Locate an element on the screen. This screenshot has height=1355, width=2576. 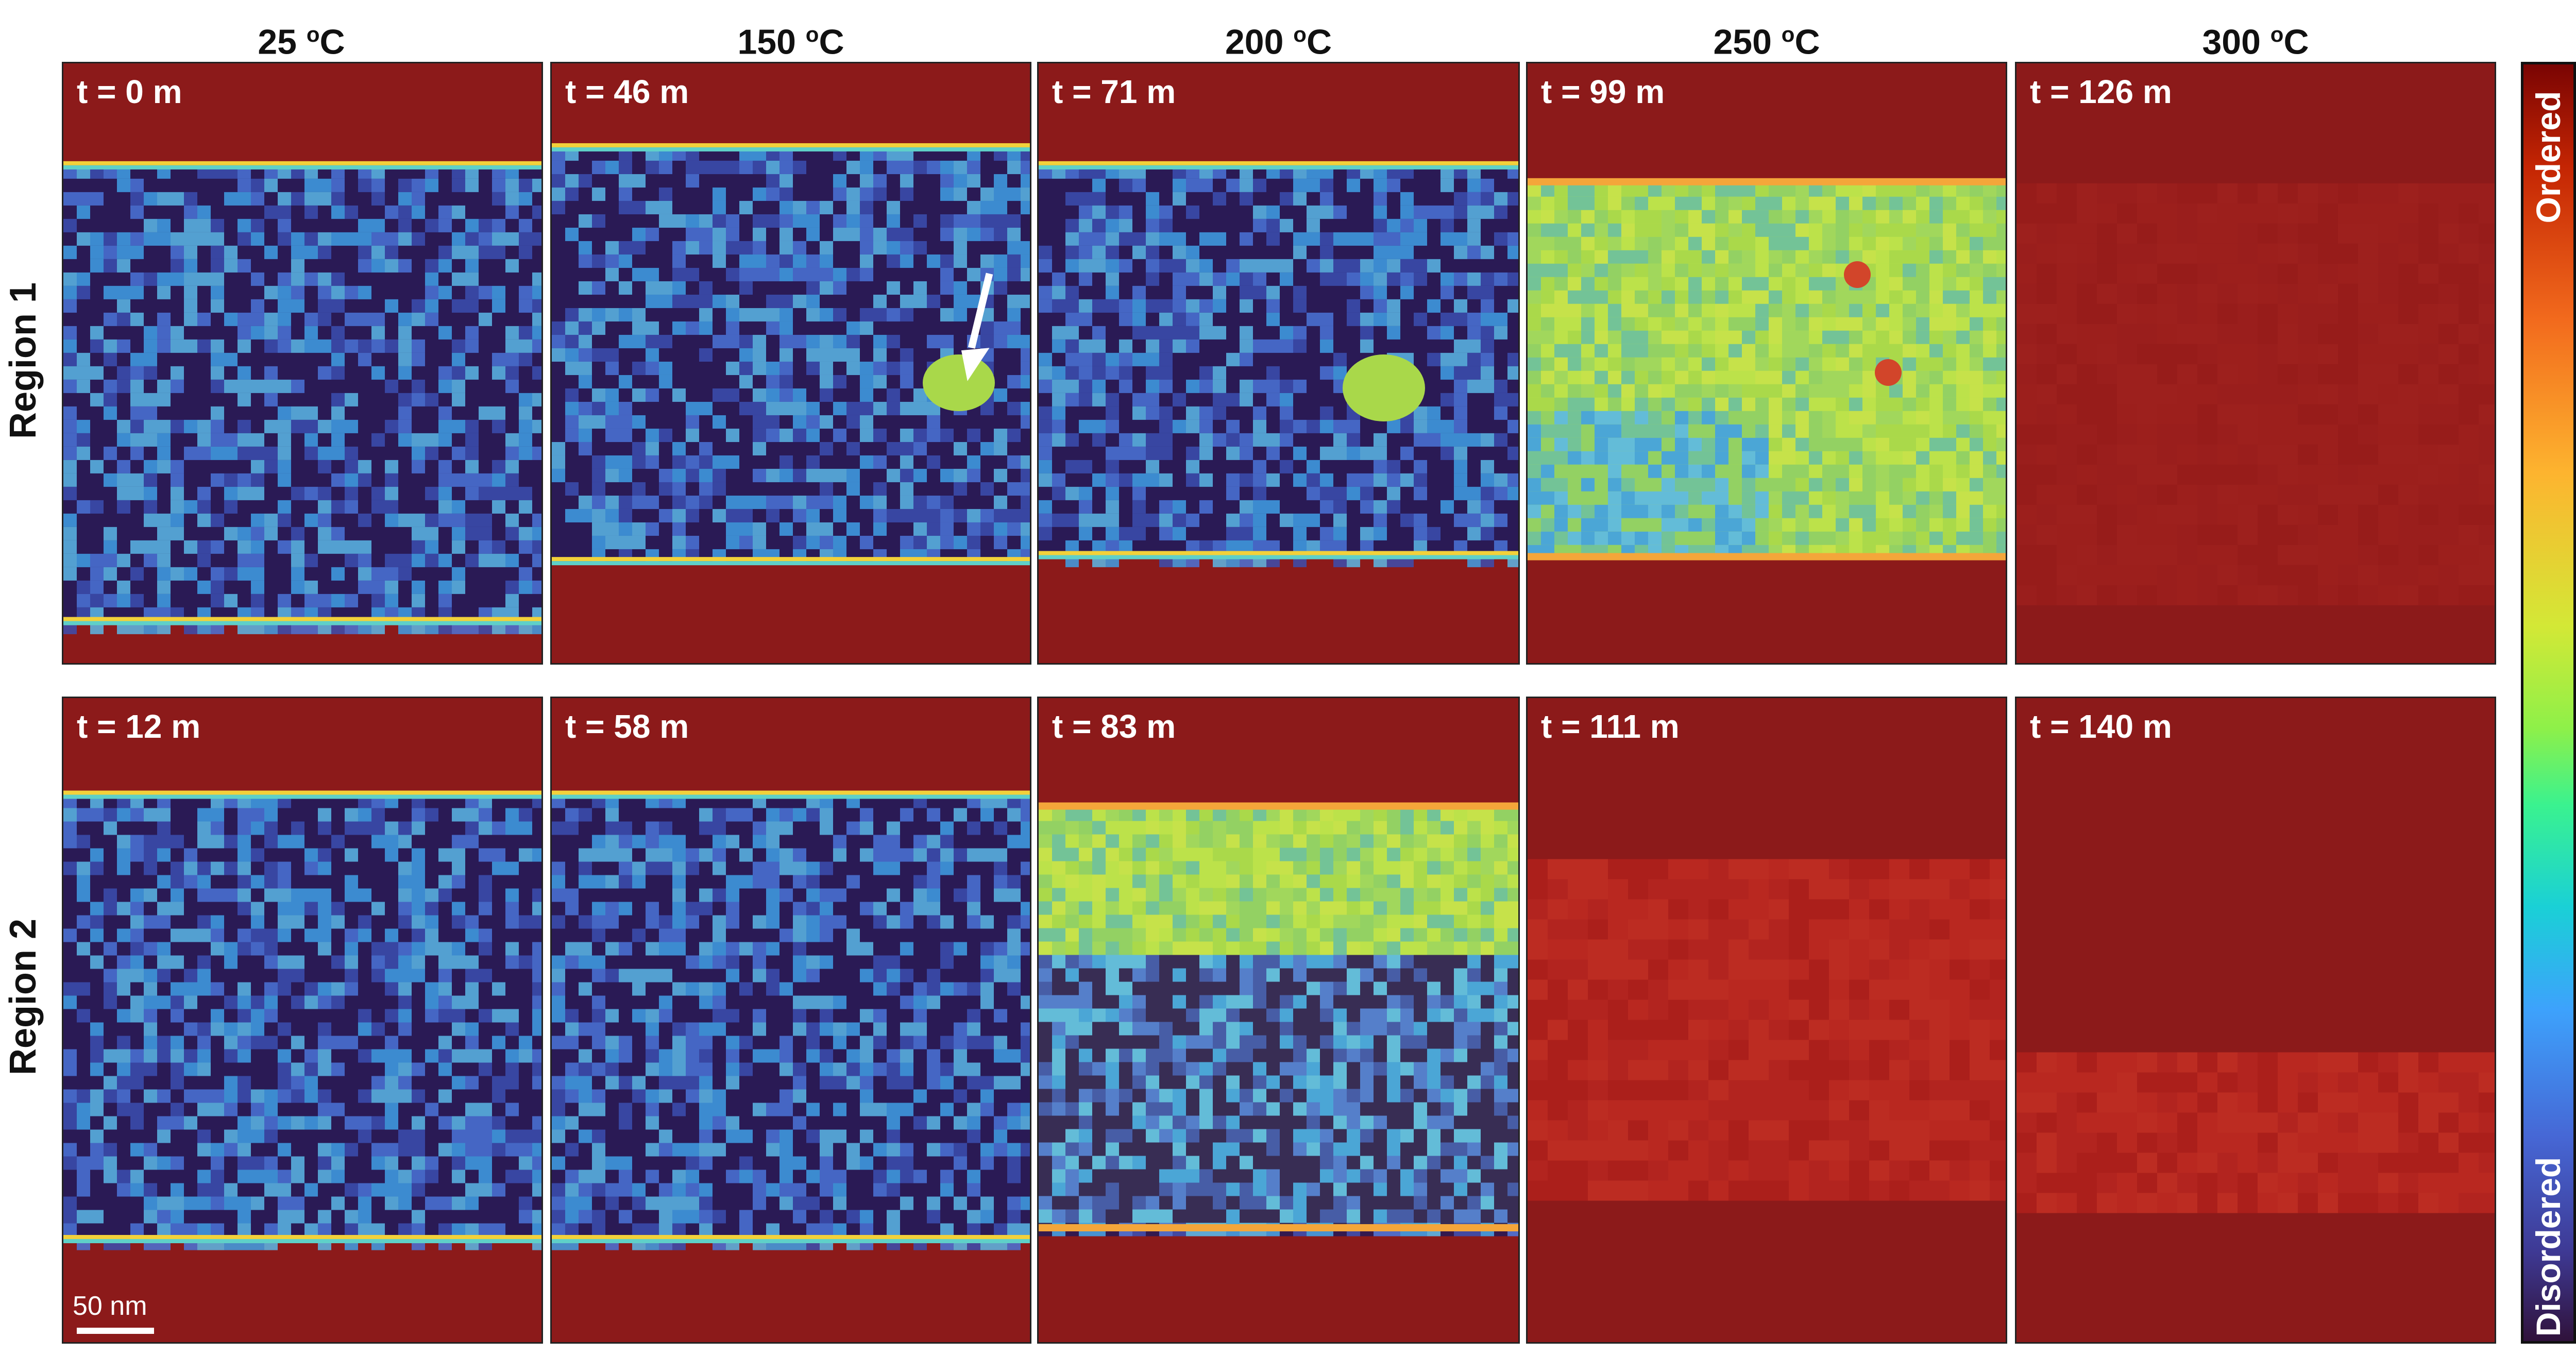
panel-region2-250c: t = 111 m is located at coordinates (1766, 1020).